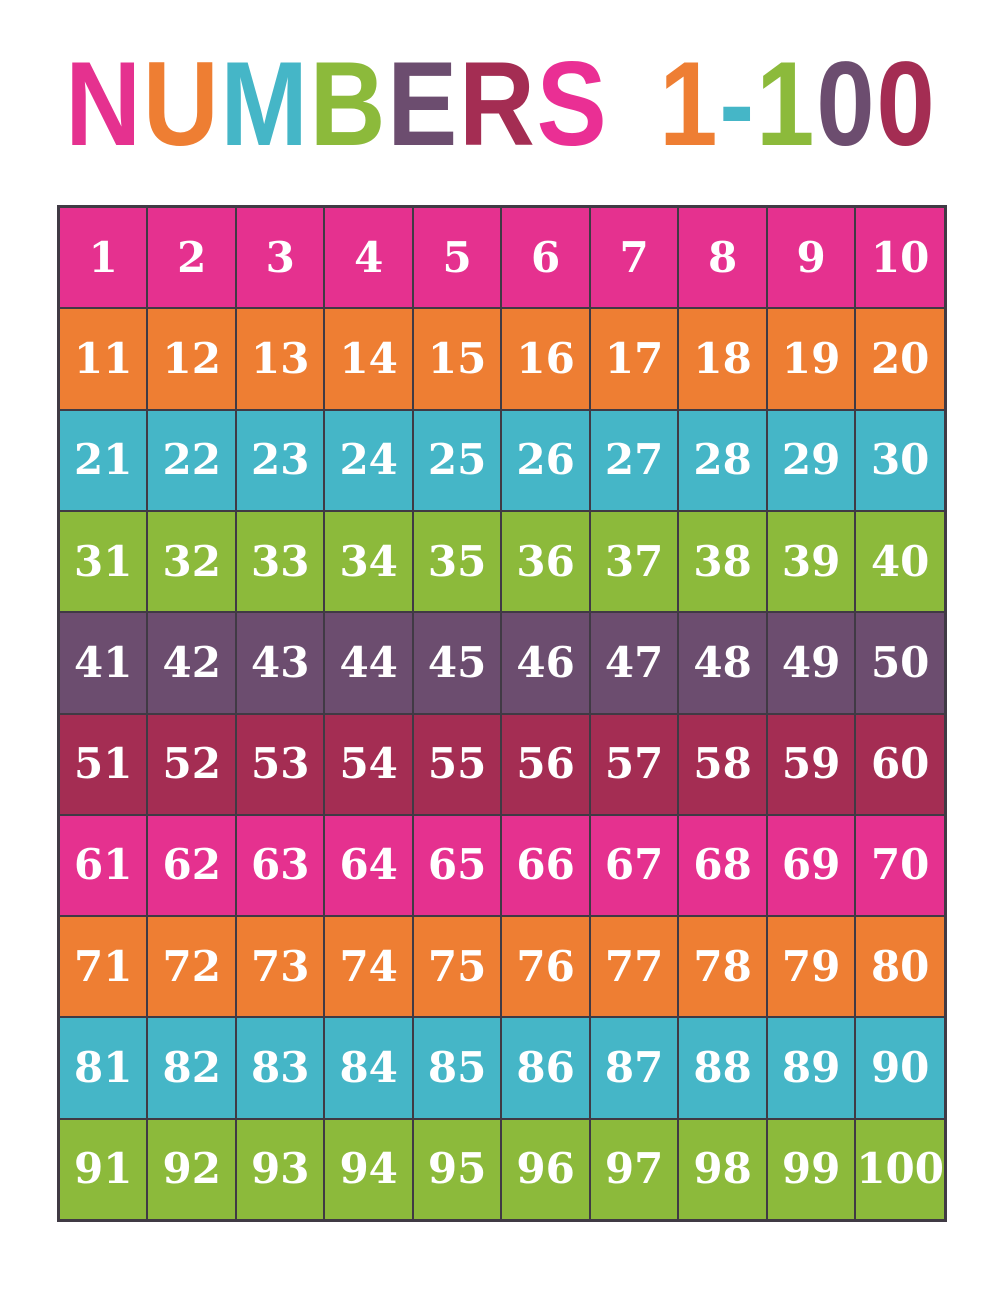 This screenshot has width=1000, height=1294. Describe the element at coordinates (634, 663) in the screenshot. I see `grid-cell-47: 47` at that location.